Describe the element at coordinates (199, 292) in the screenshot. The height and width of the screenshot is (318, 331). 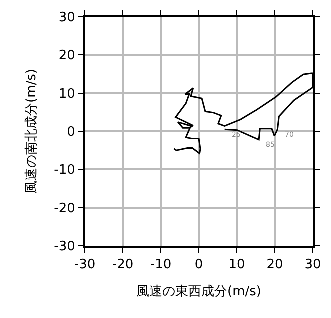
I see `x-axis-title: 風速の東西成分(m/s)` at that location.